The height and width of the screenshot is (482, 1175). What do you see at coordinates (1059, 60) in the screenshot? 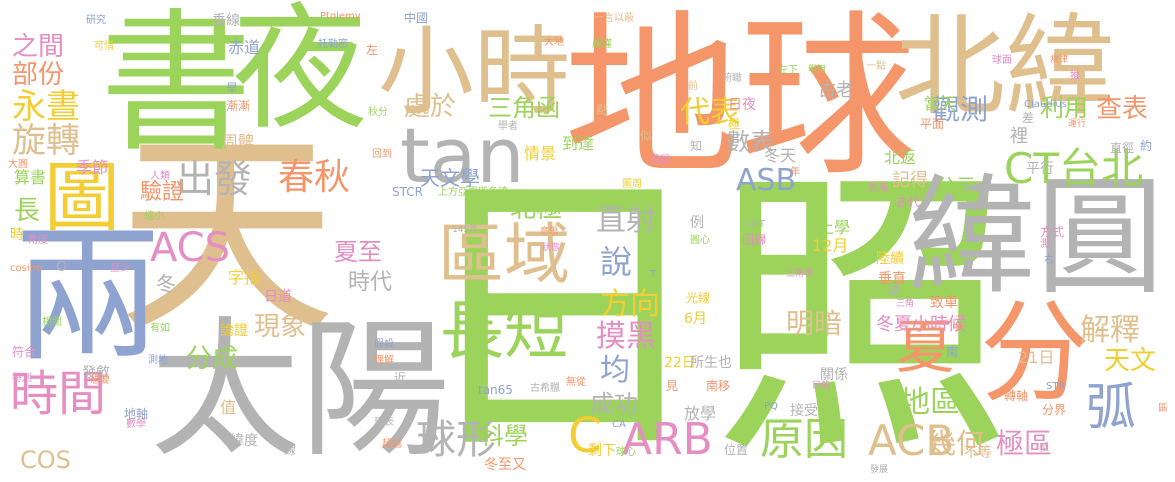
I see `word-guilv: 規律` at bounding box center [1059, 60].